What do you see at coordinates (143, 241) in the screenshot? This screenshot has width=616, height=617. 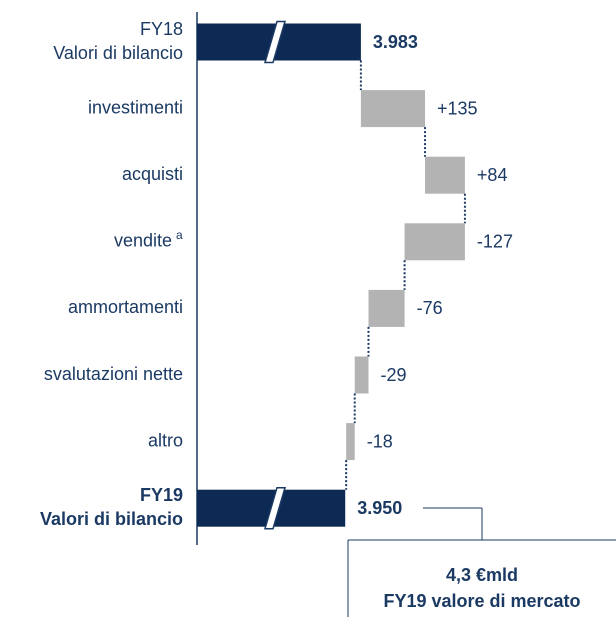 I see `category-label: vendite` at bounding box center [143, 241].